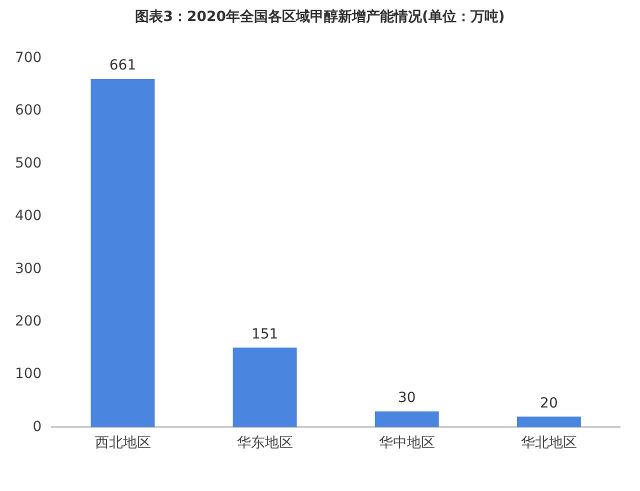 This screenshot has height=491, width=640. What do you see at coordinates (407, 398) in the screenshot?
I see `data-label: 30` at bounding box center [407, 398].